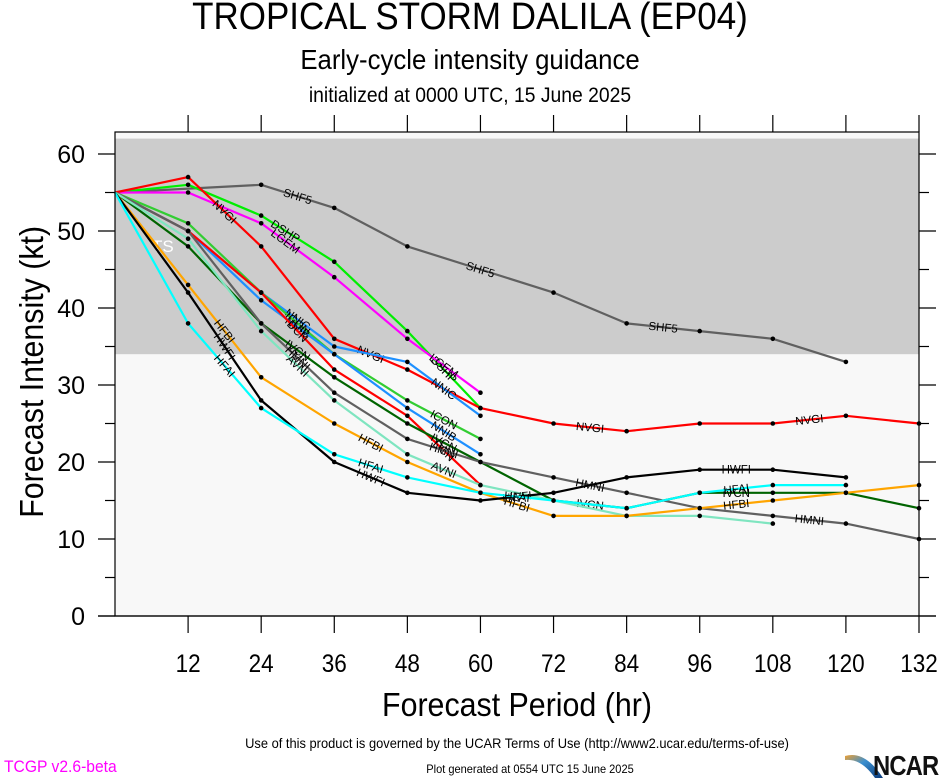 This screenshot has height=782, width=940. I want to click on series-label-hfbi: HFBI, so click(736, 505).